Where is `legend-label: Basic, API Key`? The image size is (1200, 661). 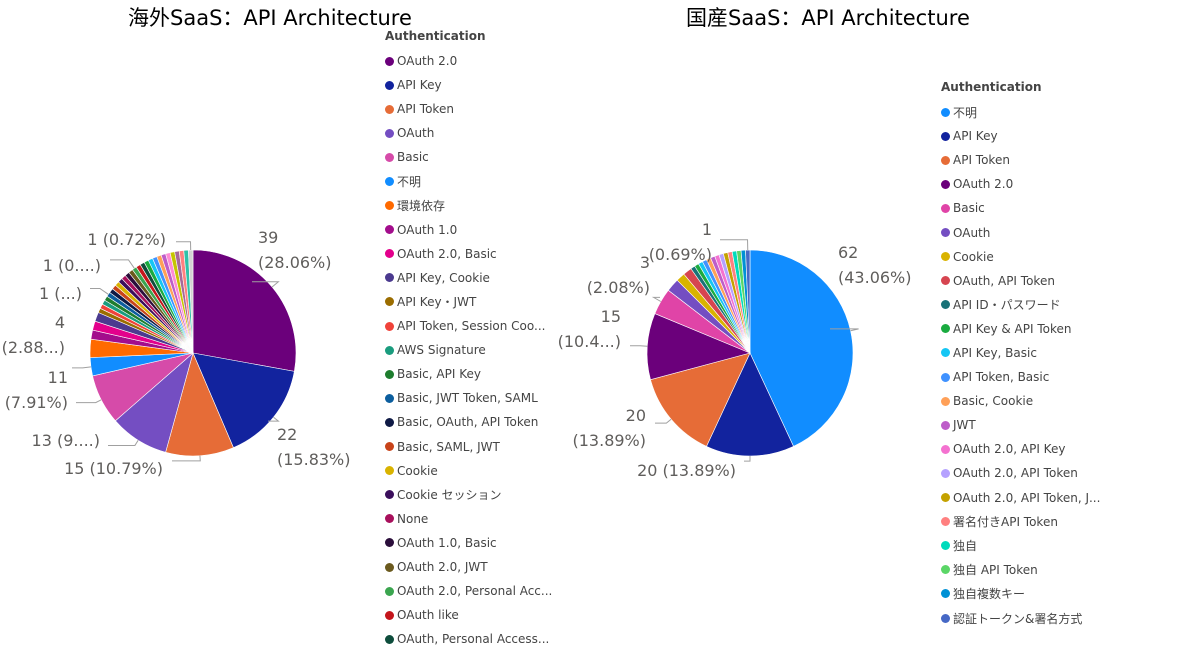 legend-label: Basic, API Key is located at coordinates (439, 374).